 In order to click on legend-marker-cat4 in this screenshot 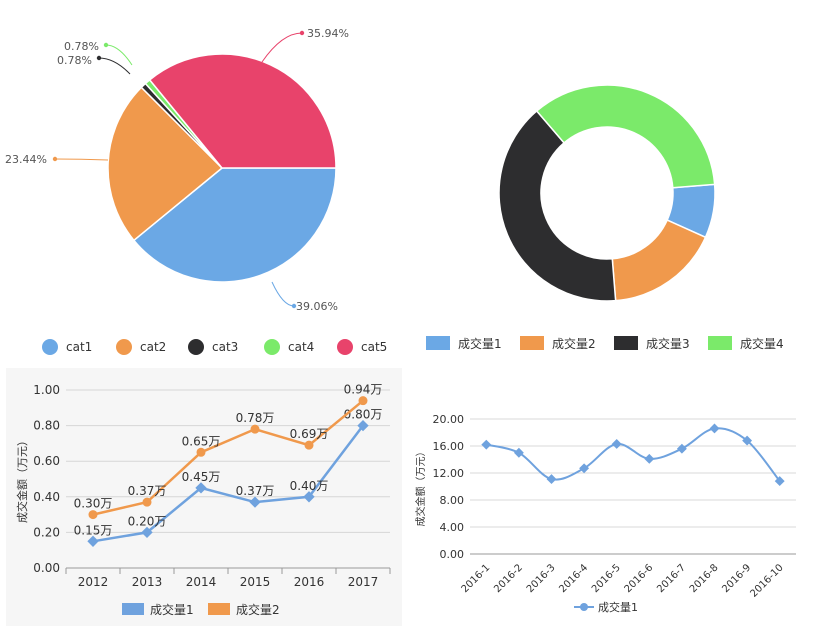, I will do `click(272, 347)`.